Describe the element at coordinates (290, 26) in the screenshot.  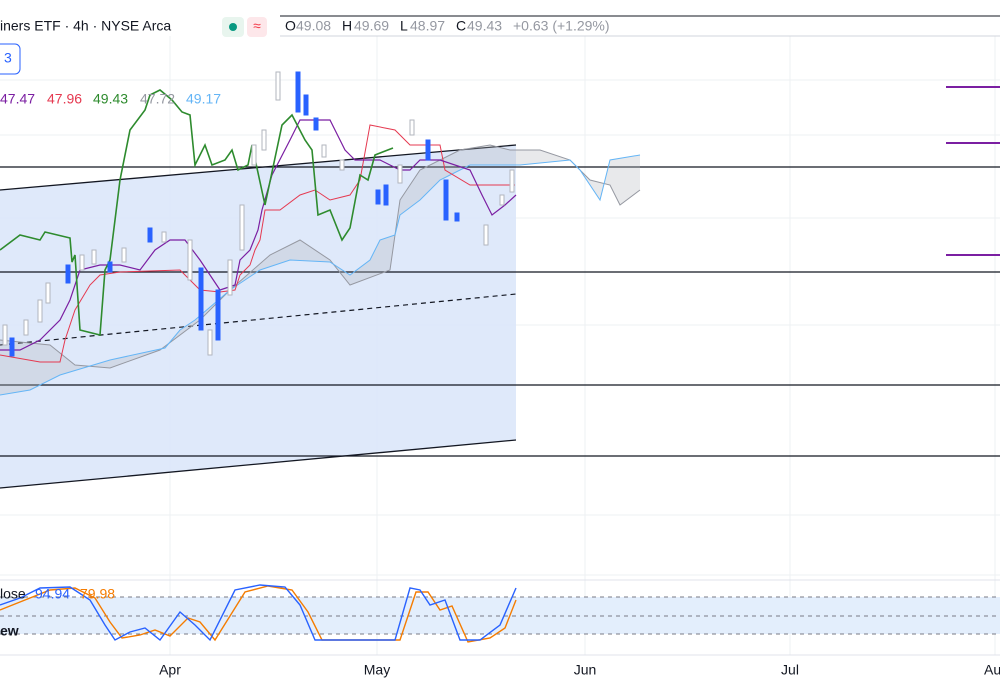
I see `ohlc-key: O` at that location.